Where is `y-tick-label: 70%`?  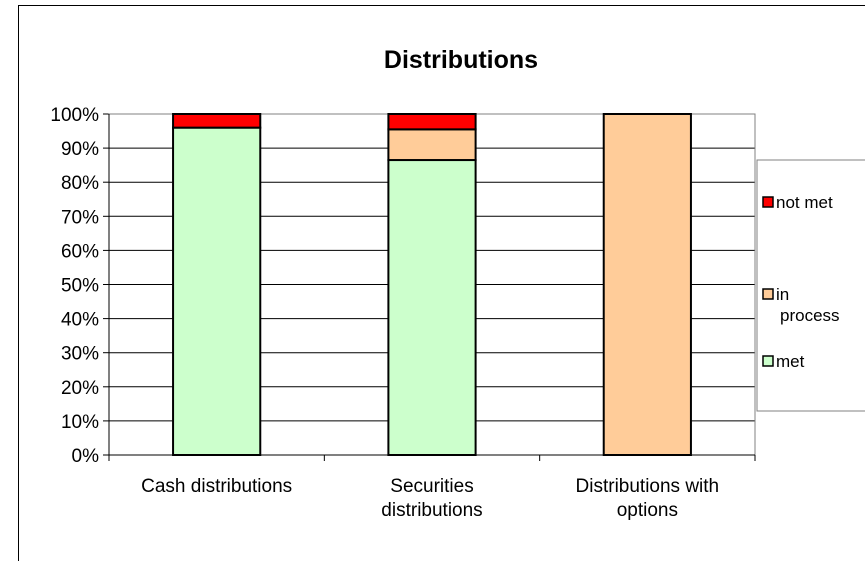 y-tick-label: 70% is located at coordinates (80, 217).